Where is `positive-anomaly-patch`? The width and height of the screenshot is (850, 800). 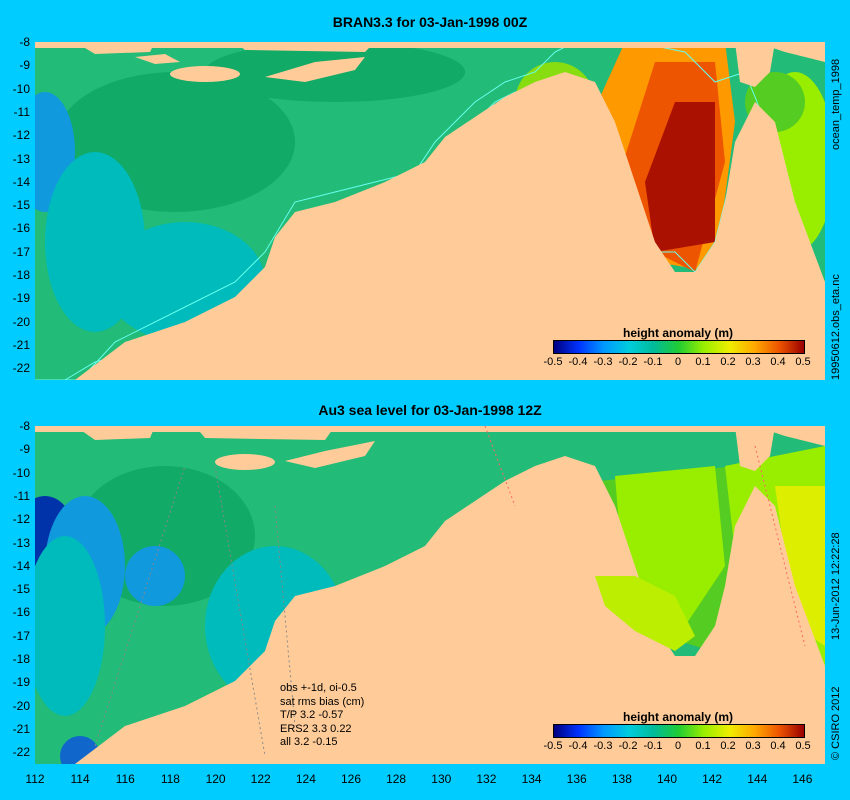 positive-anomaly-patch is located at coordinates (800, 566).